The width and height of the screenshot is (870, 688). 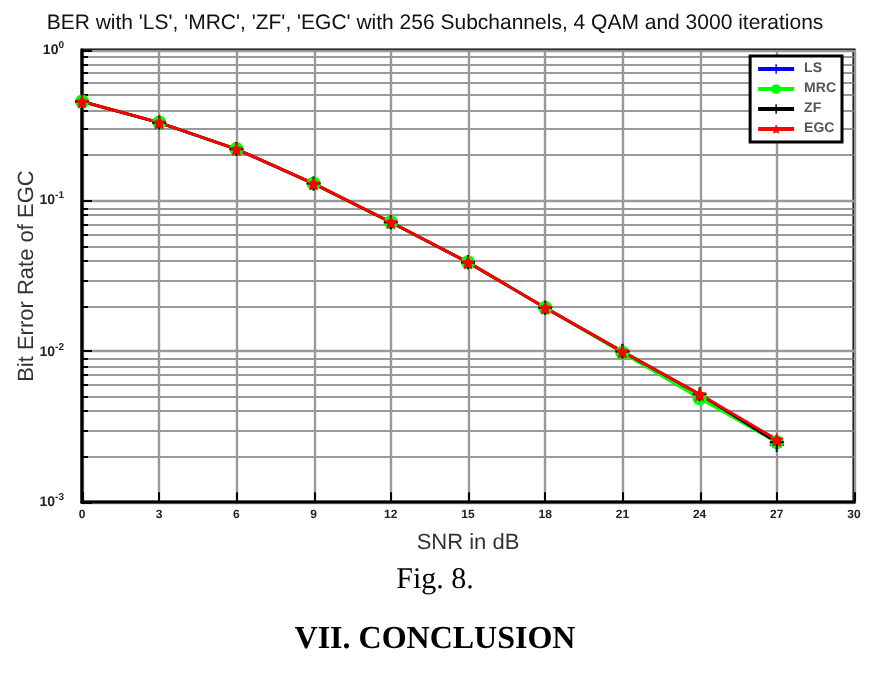 I want to click on text: VII. CONCLUSION, so click(x=435, y=640).